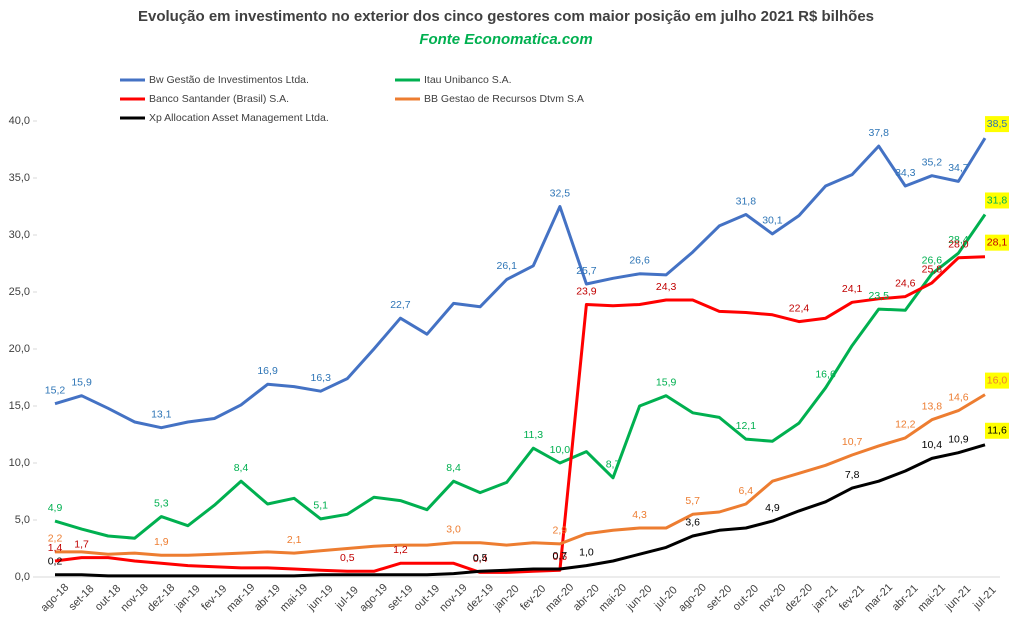 The image size is (1013, 631). Describe the element at coordinates (161, 414) in the screenshot. I see `data-label: 13,1` at that location.